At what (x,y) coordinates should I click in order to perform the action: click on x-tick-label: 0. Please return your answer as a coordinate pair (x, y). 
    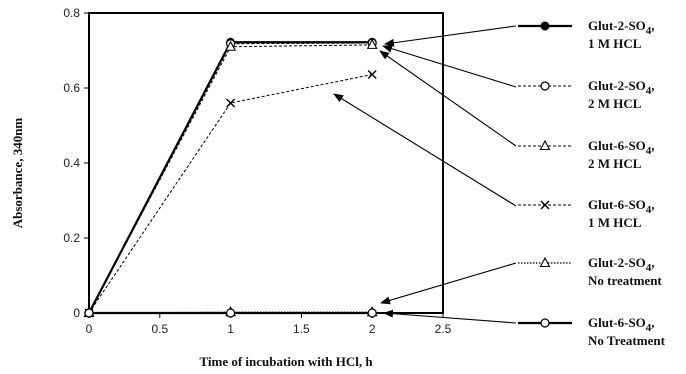
    Looking at the image, I should click on (89, 329).